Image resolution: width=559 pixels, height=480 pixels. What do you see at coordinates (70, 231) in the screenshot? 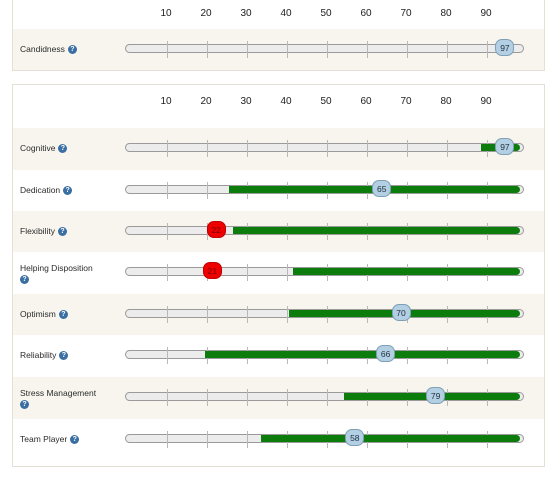
I see `trait-label: Flexibility?` at bounding box center [70, 231].